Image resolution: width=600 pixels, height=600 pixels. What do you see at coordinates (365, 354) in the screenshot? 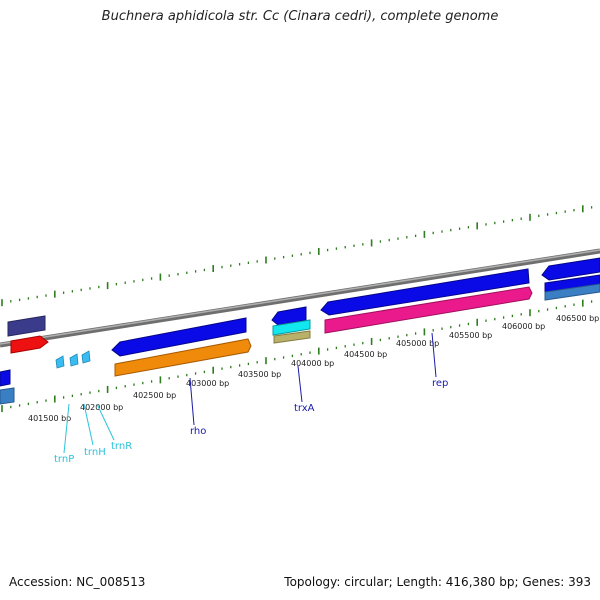
I see `scale-label: 404500 bp` at bounding box center [365, 354].